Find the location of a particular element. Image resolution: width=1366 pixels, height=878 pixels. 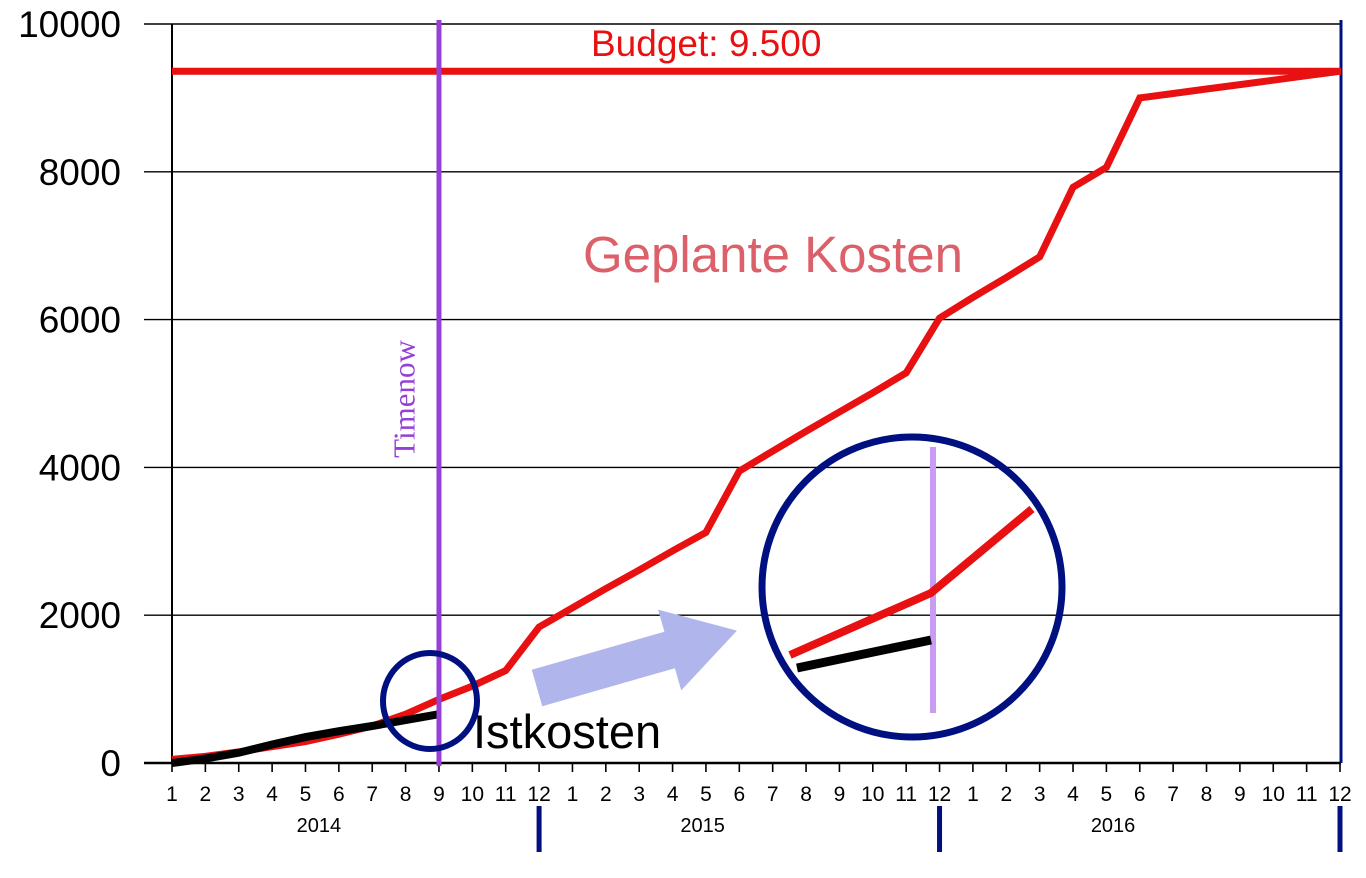

year-label: 2016 is located at coordinates (1113, 826).